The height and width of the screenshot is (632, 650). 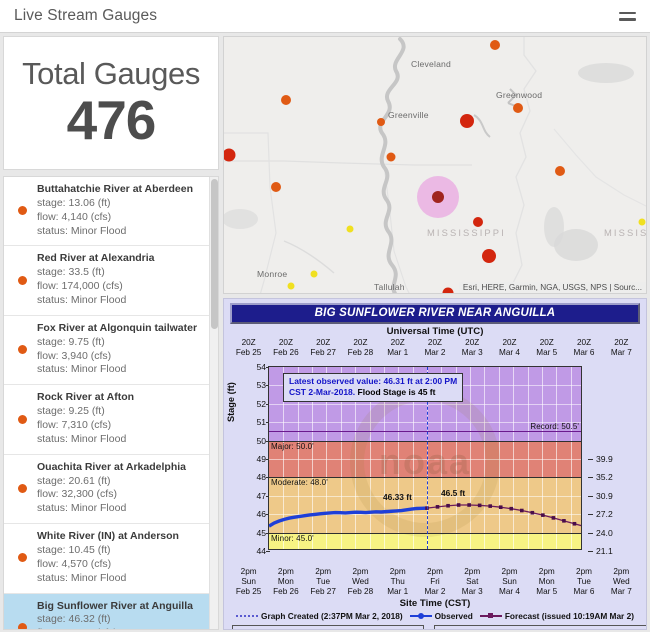 I want to click on y-tick-left: 50, so click(x=247, y=441).